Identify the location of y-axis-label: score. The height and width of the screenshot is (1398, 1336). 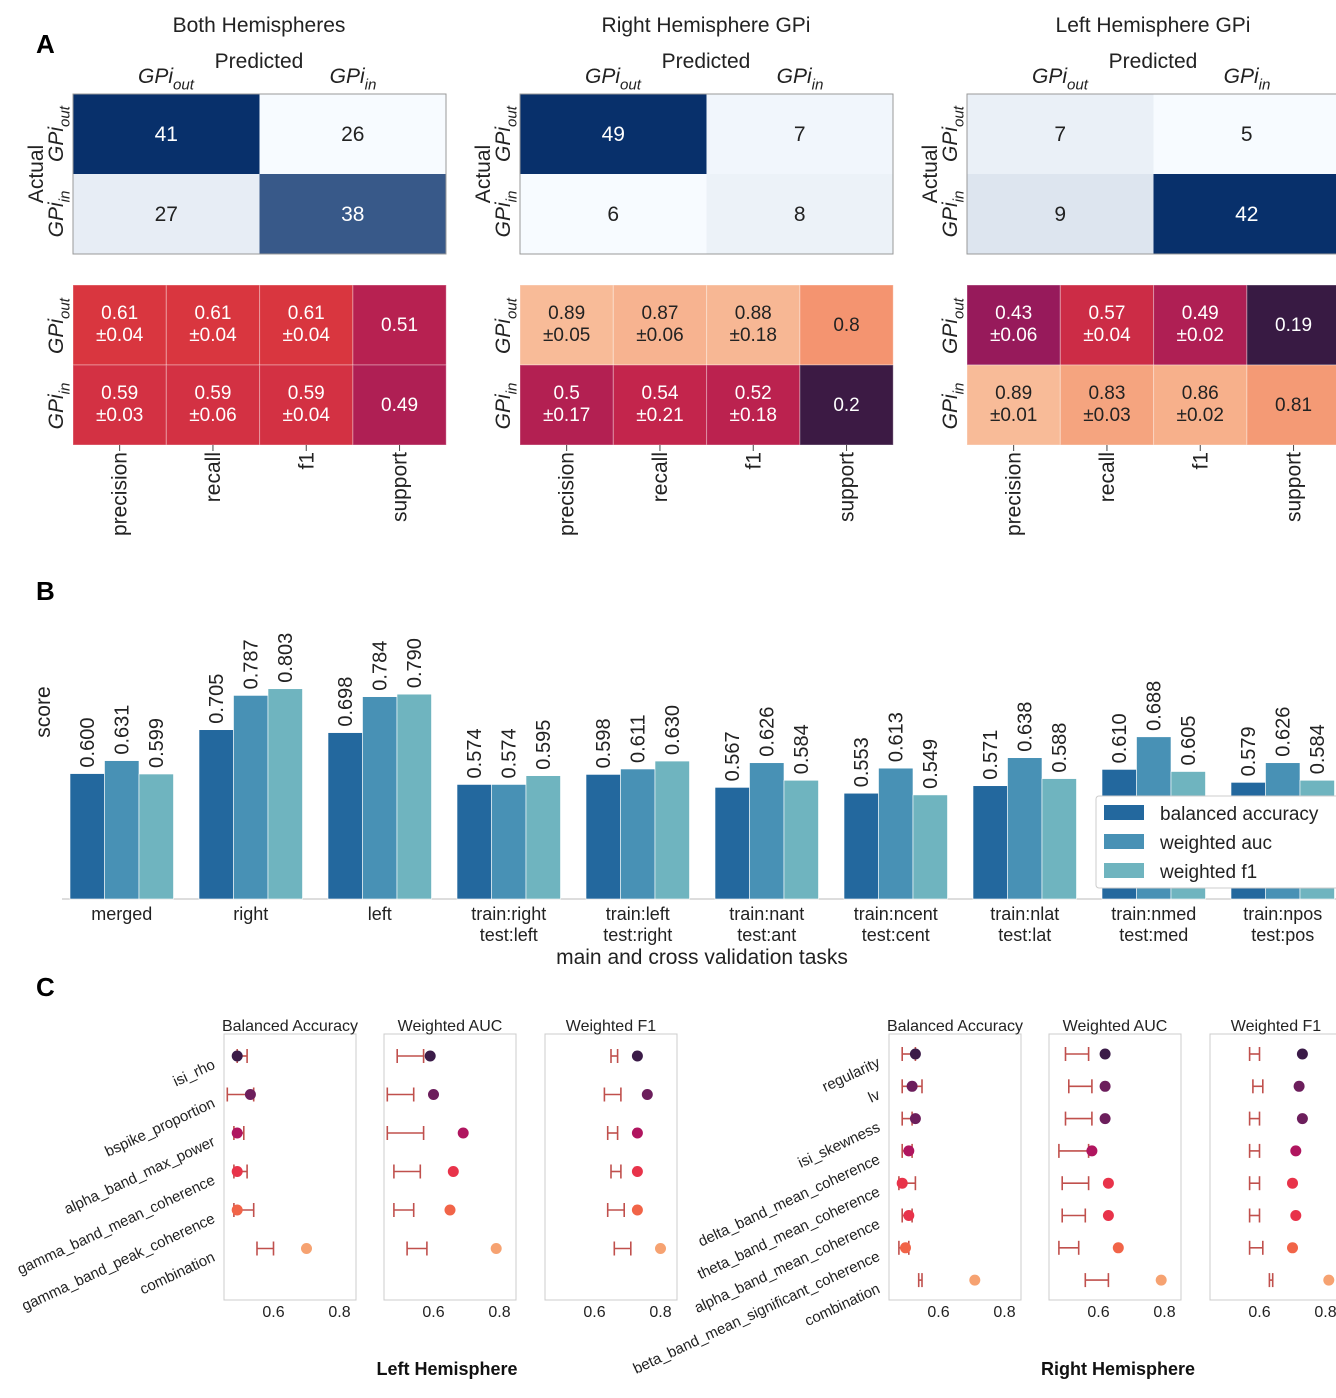
(43, 711).